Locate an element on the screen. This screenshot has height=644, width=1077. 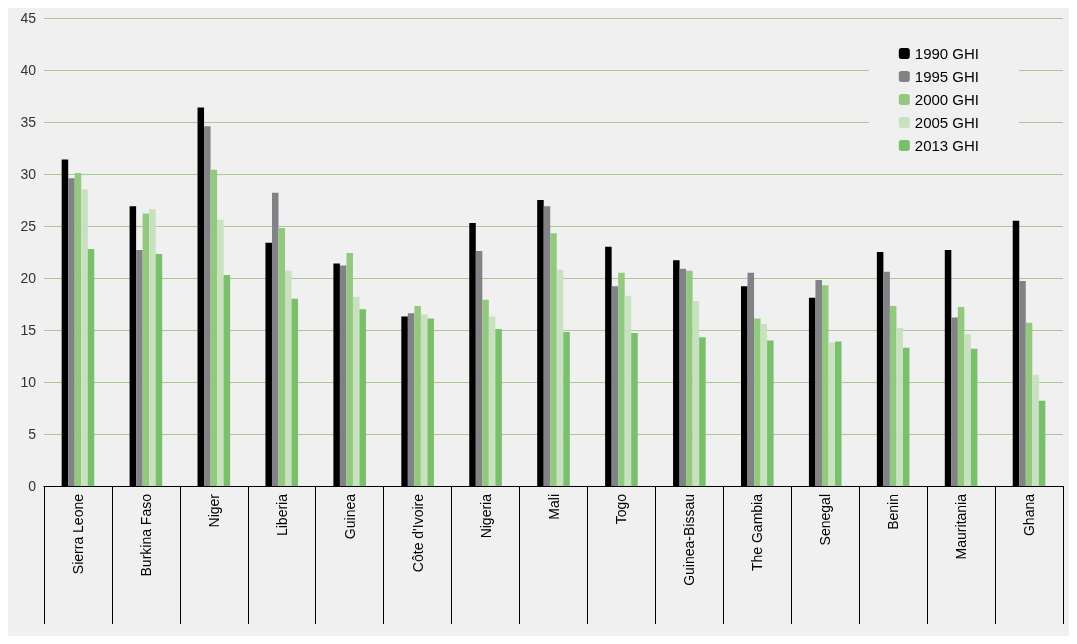
x-tick-label: Guinea is located at coordinates (349, 516).